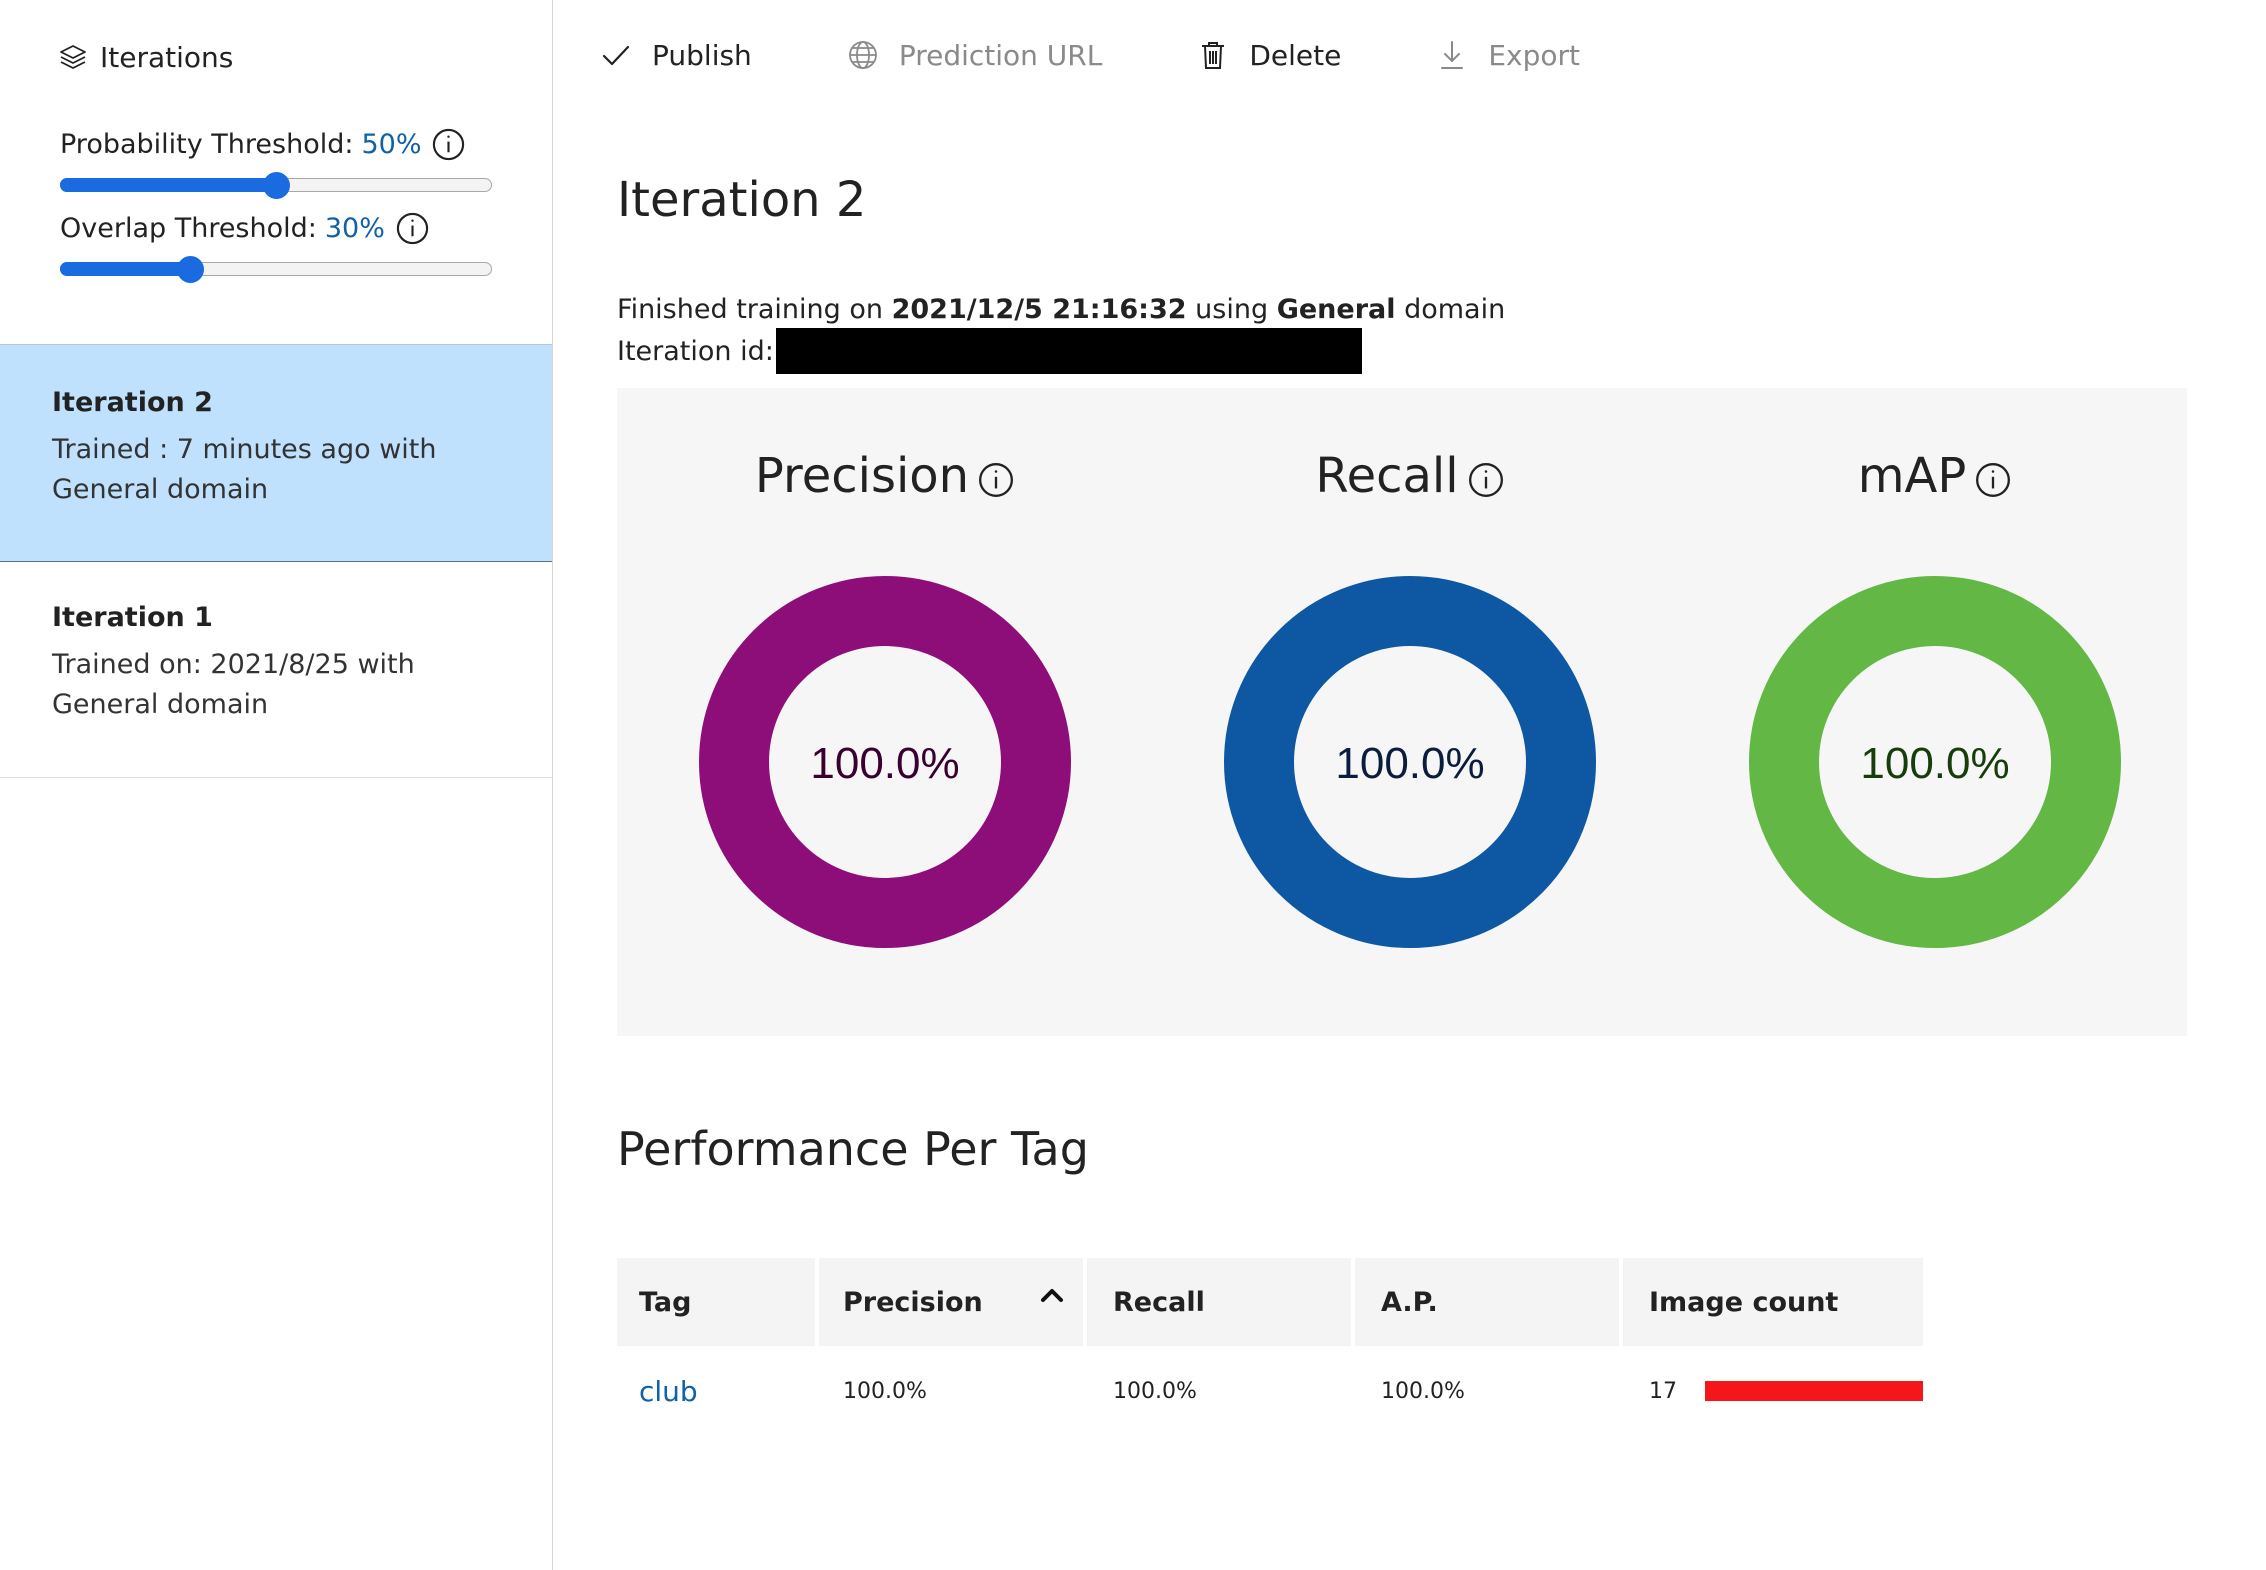 The height and width of the screenshot is (1570, 2266). I want to click on probability-threshold-slider, so click(276, 185).